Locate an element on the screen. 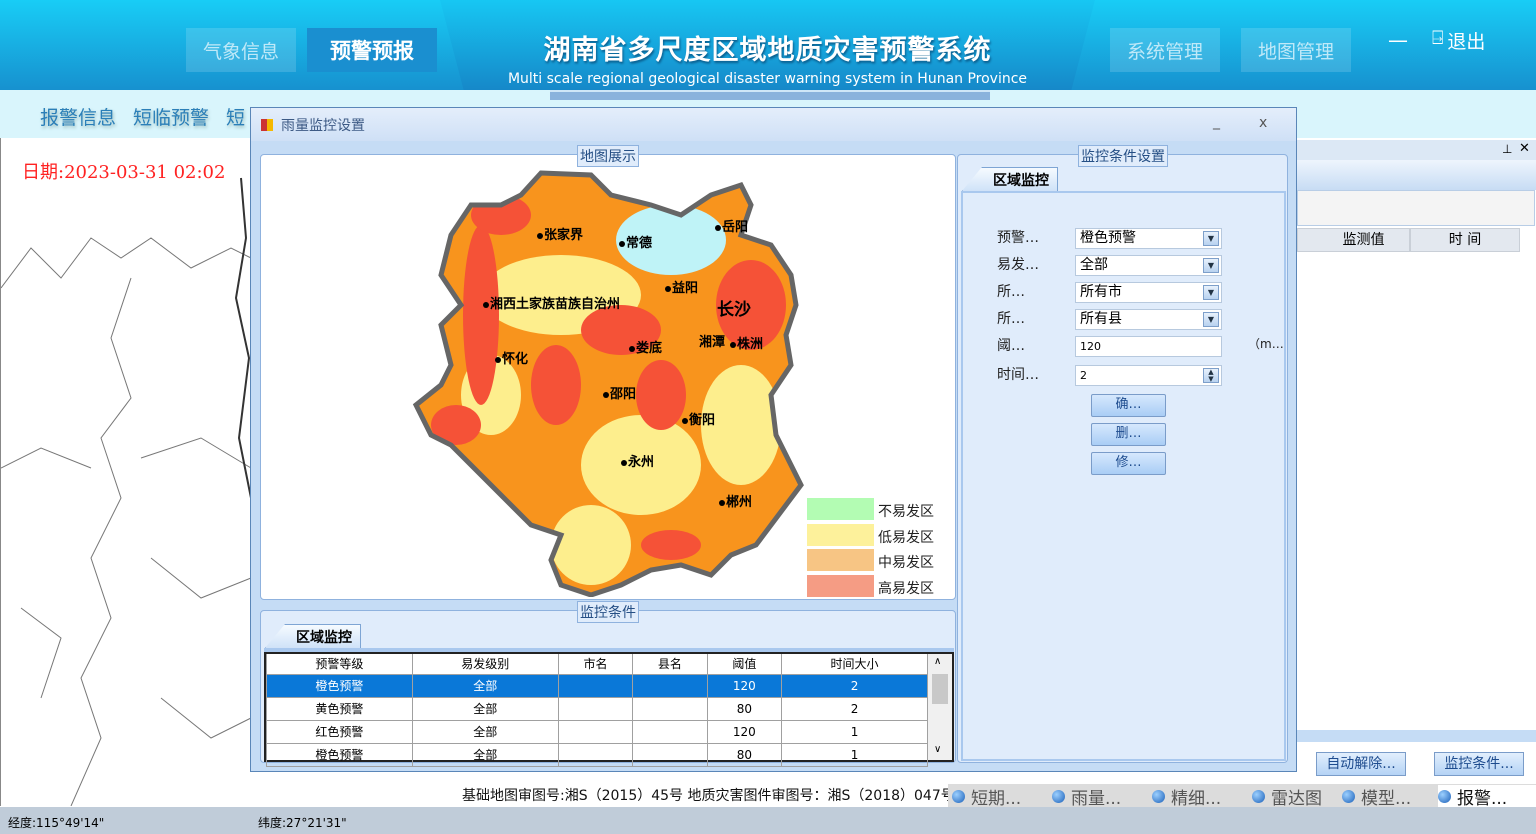  nav-system-management: 系统管理 is located at coordinates (1165, 50).